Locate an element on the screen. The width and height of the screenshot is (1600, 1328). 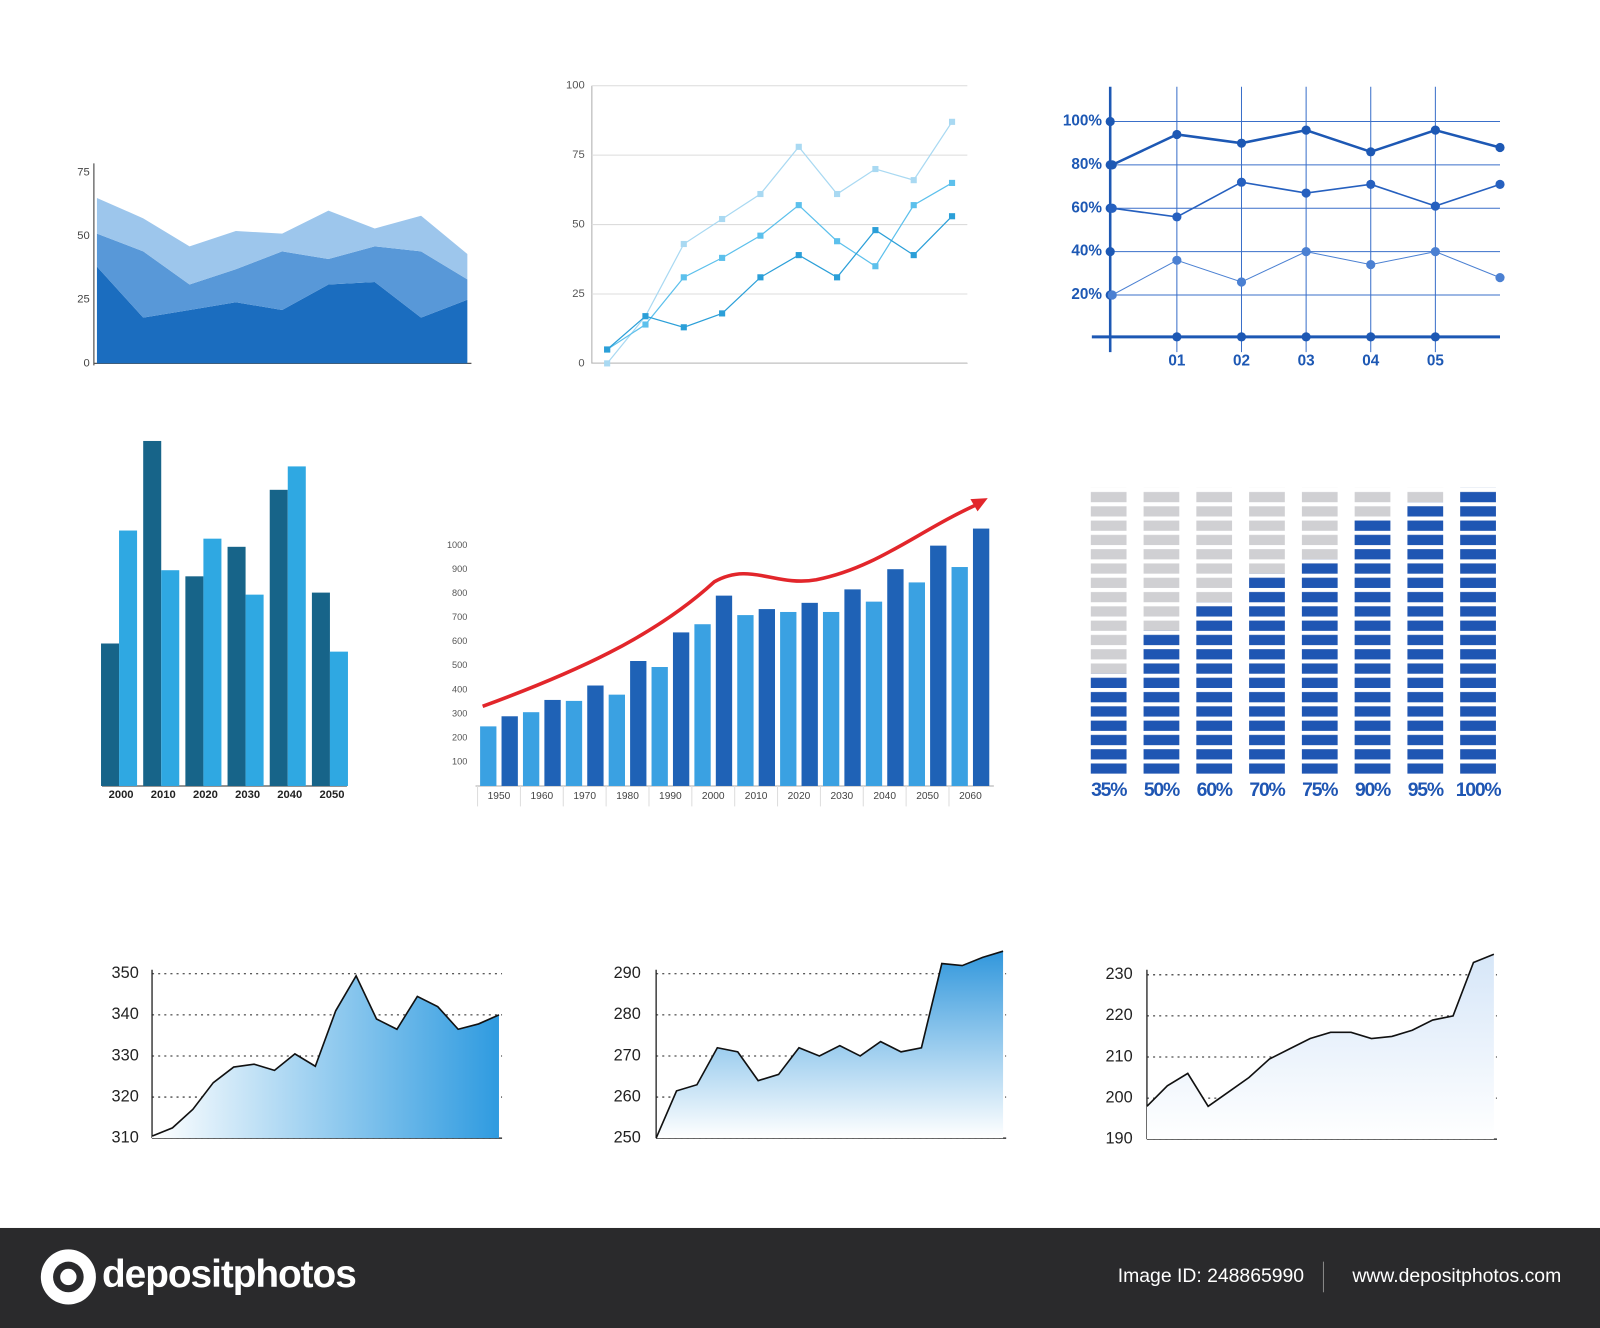
footer-bar is located at coordinates (800, 1277).